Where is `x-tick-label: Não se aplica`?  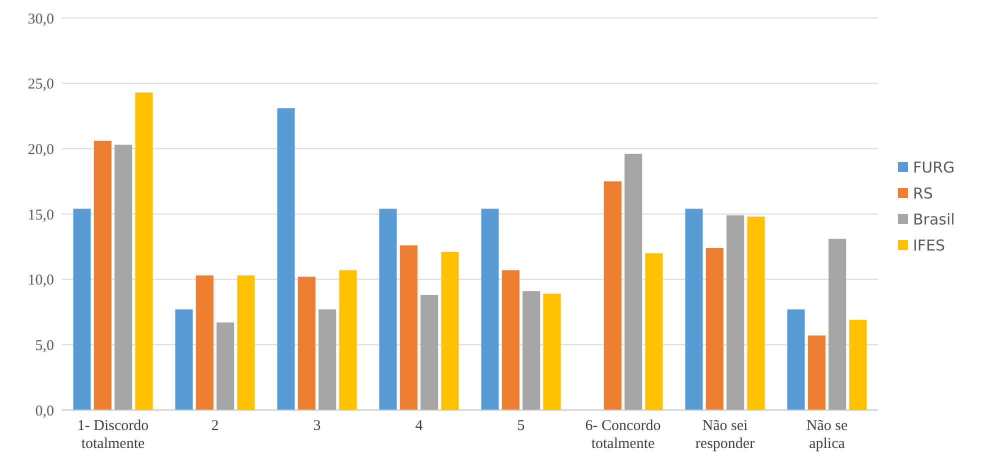
x-tick-label: Não se aplica is located at coordinates (827, 435).